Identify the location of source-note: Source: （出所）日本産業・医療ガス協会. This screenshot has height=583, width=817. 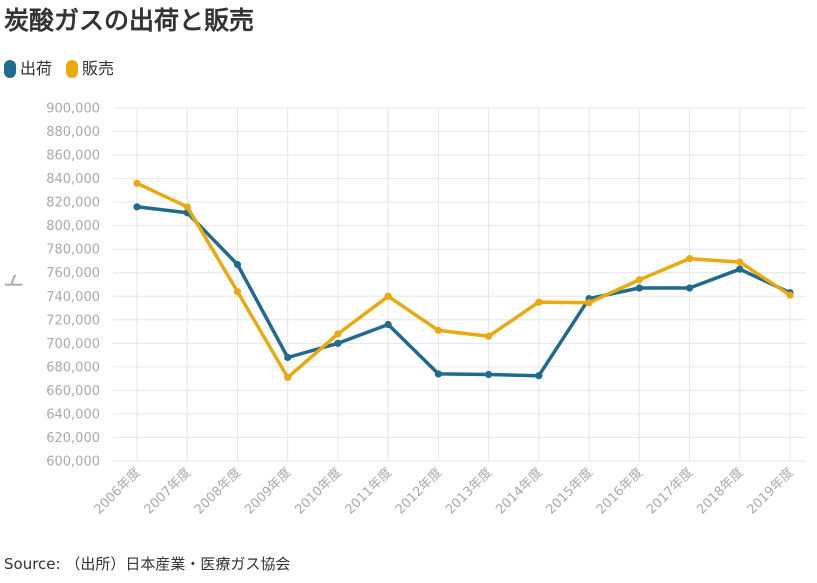
(147, 564).